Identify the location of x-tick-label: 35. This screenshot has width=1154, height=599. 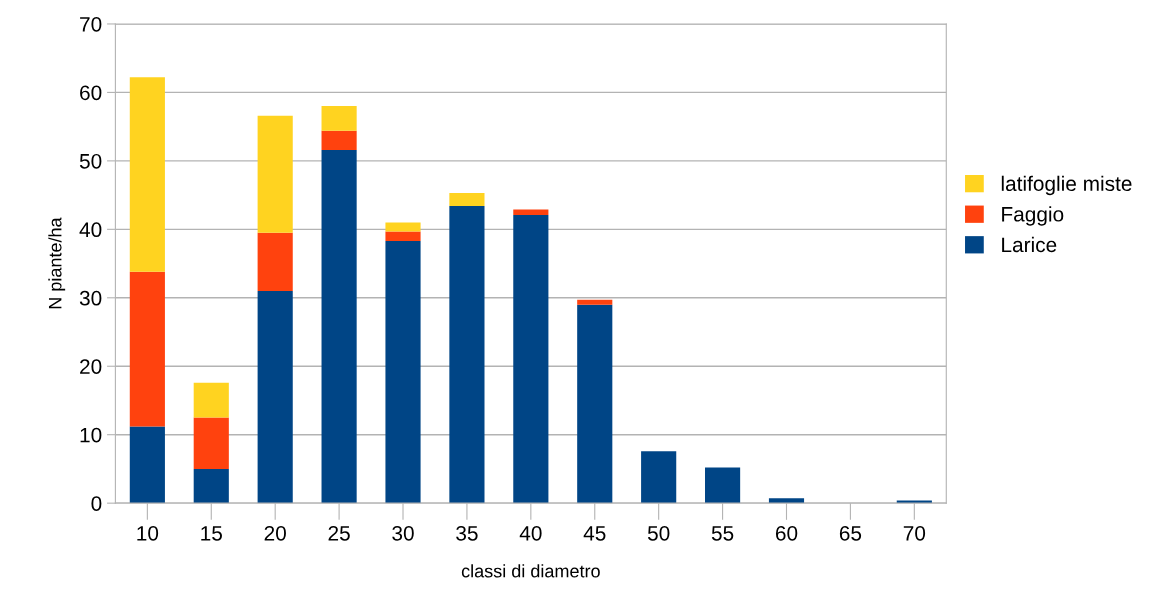
(467, 533).